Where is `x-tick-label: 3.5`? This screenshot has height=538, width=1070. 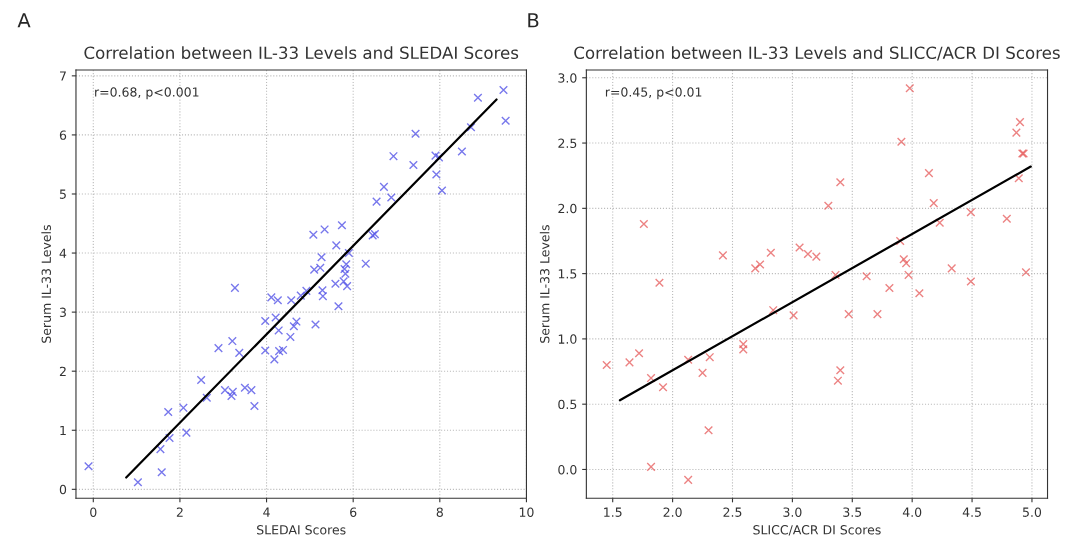
x-tick-label: 3.5 is located at coordinates (852, 512).